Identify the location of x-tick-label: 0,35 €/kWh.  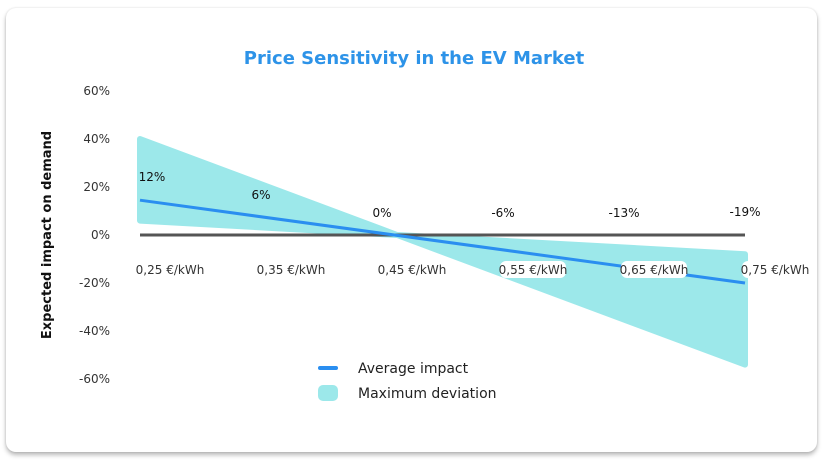
(291, 270).